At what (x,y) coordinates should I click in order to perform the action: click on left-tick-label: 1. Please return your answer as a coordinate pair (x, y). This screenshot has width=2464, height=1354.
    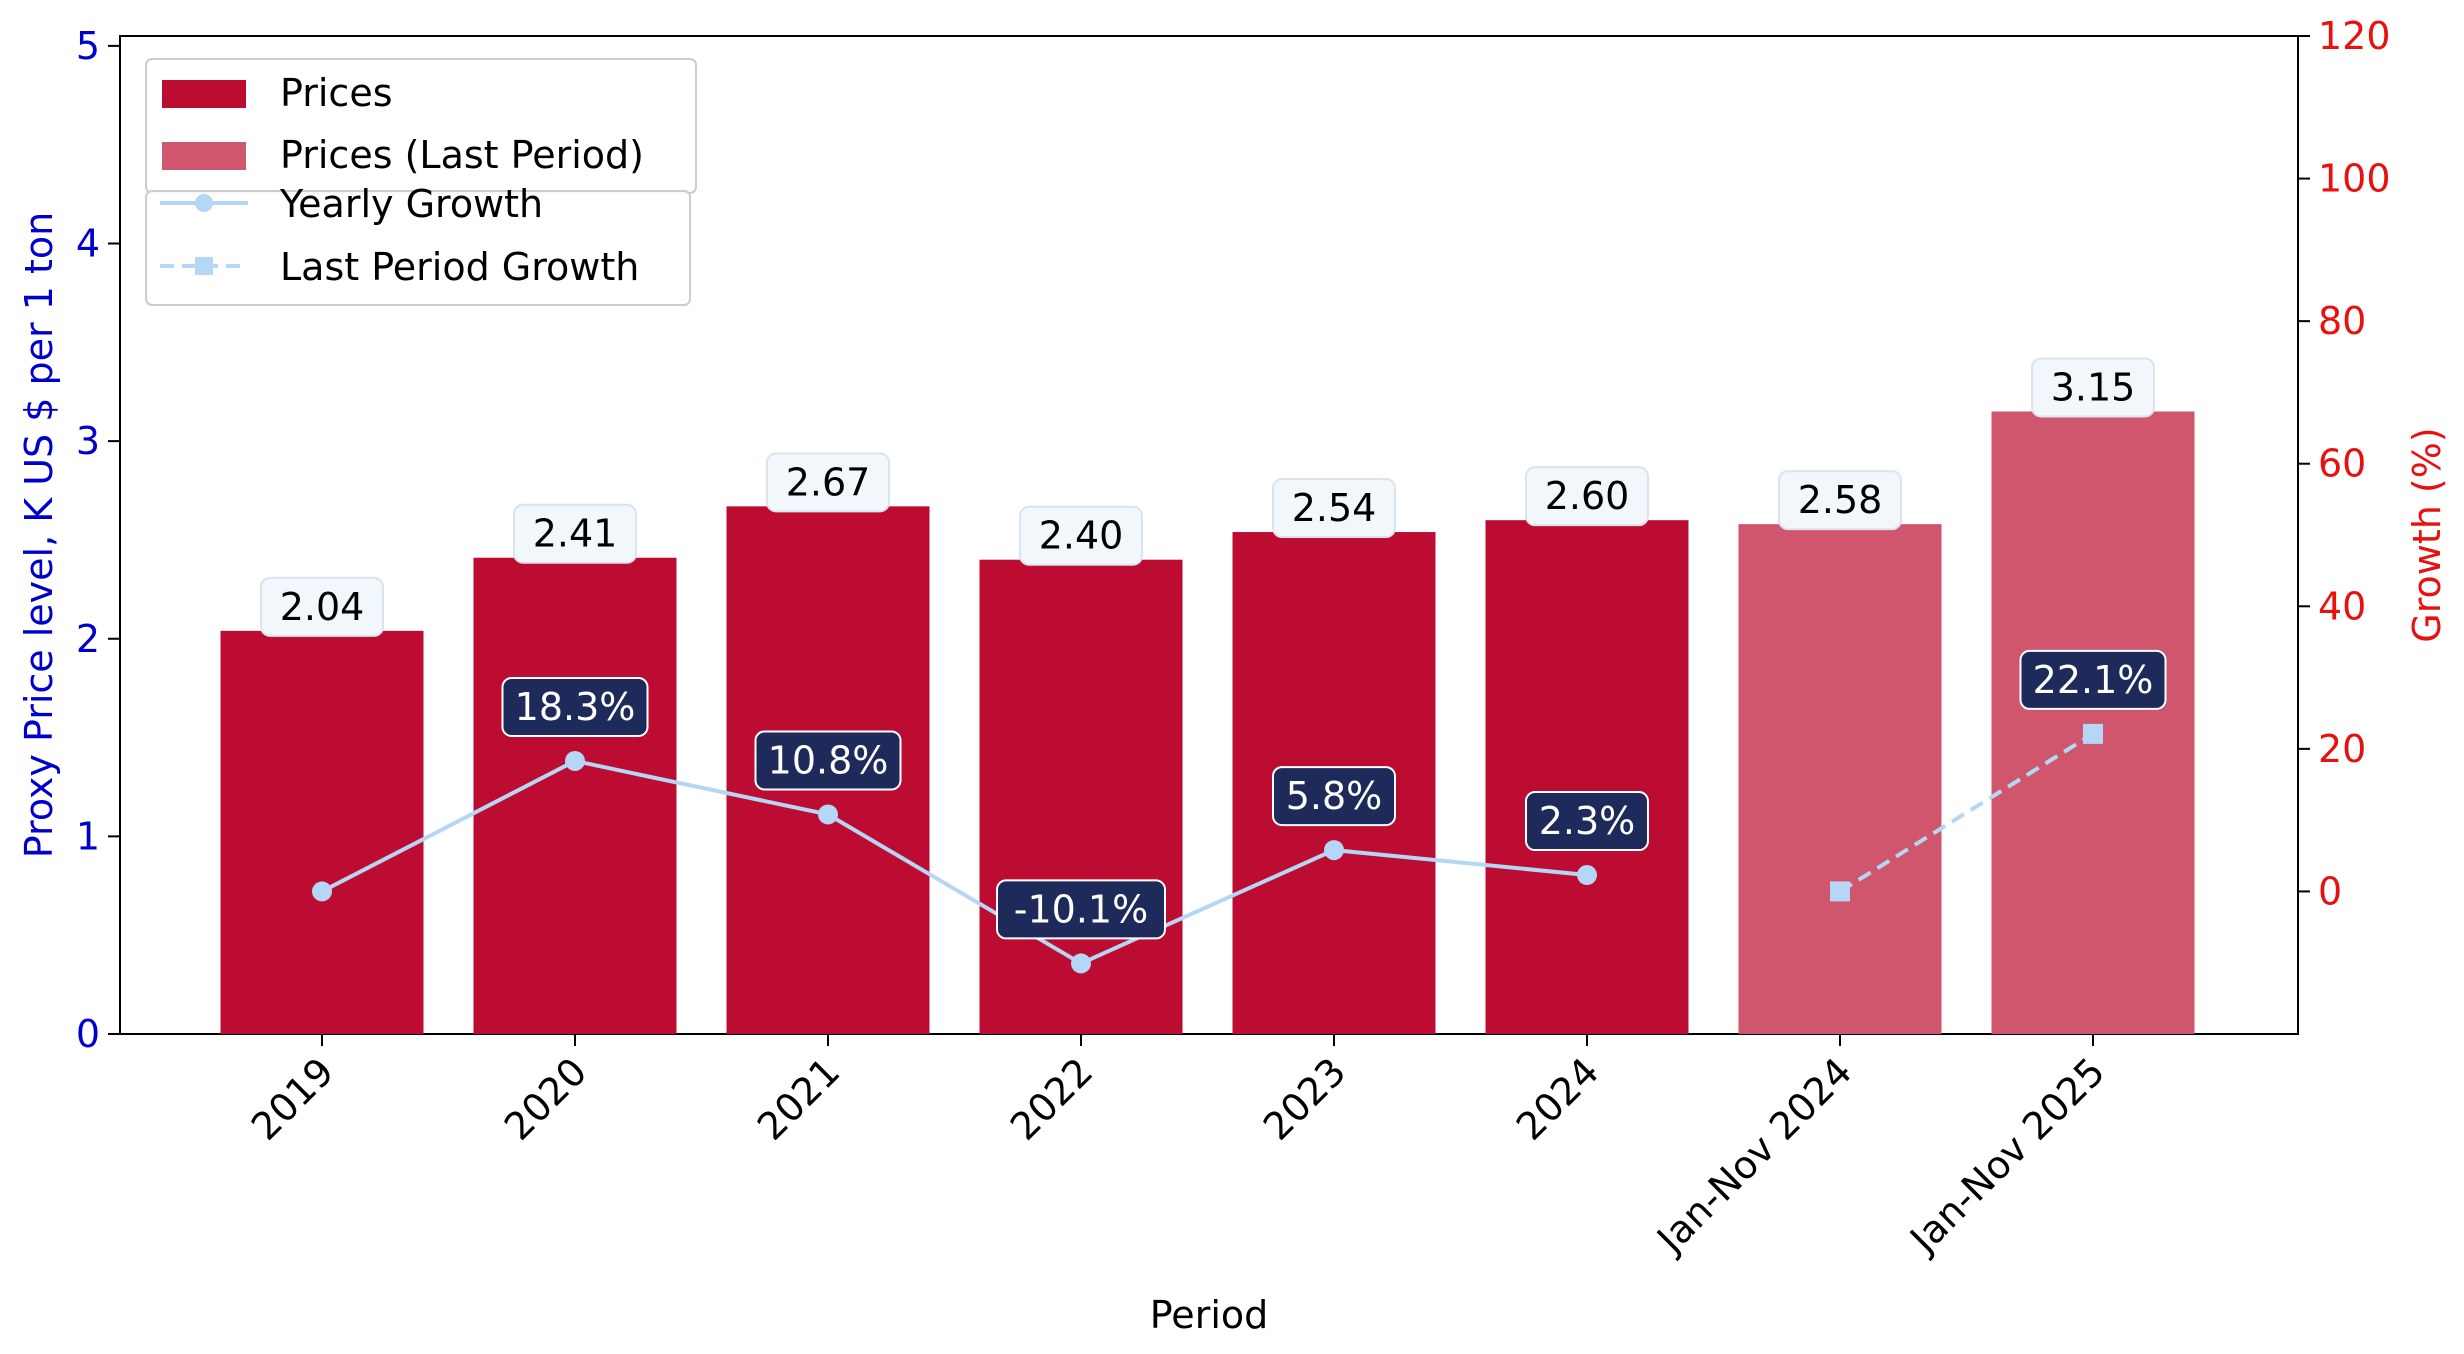
    Looking at the image, I should click on (88, 836).